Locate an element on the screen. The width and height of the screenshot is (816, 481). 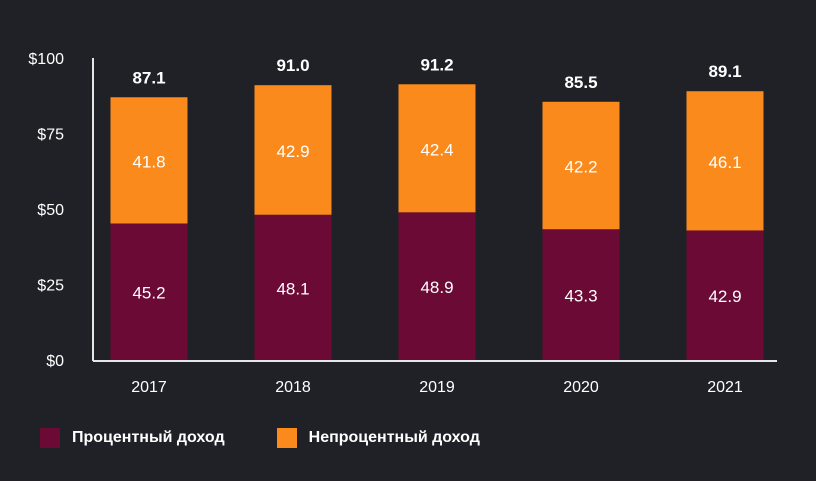
legend-item-noninterest-income: Непроцентный доход is located at coordinates (378, 438).